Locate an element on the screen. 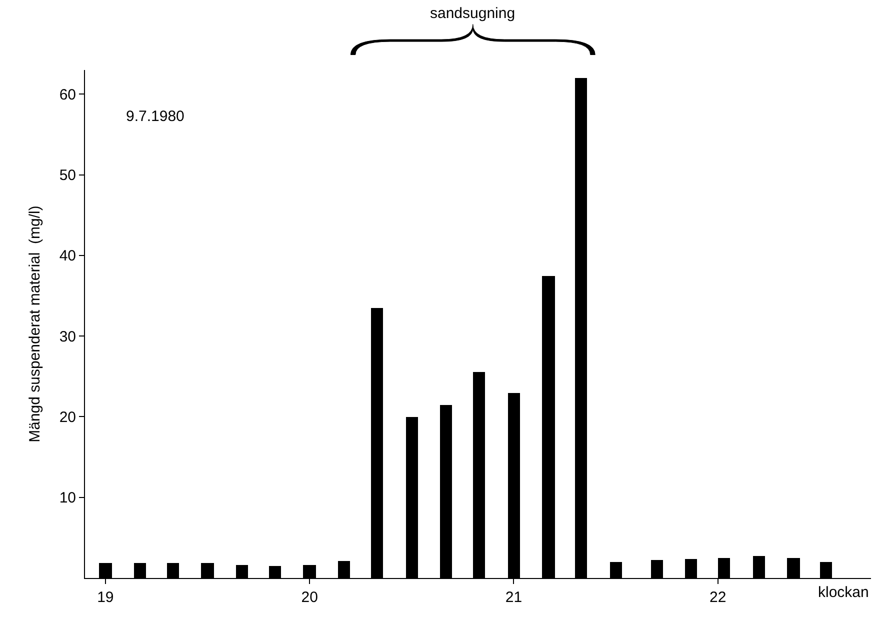 The height and width of the screenshot is (623, 886). y-tick-label: 10 is located at coordinates (67, 498).